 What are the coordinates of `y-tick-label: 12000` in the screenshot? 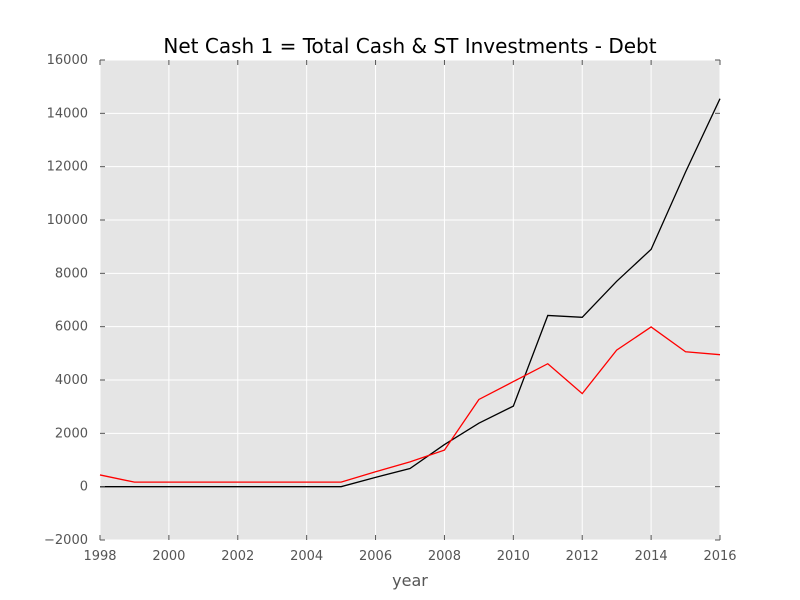 It's located at (67, 167).